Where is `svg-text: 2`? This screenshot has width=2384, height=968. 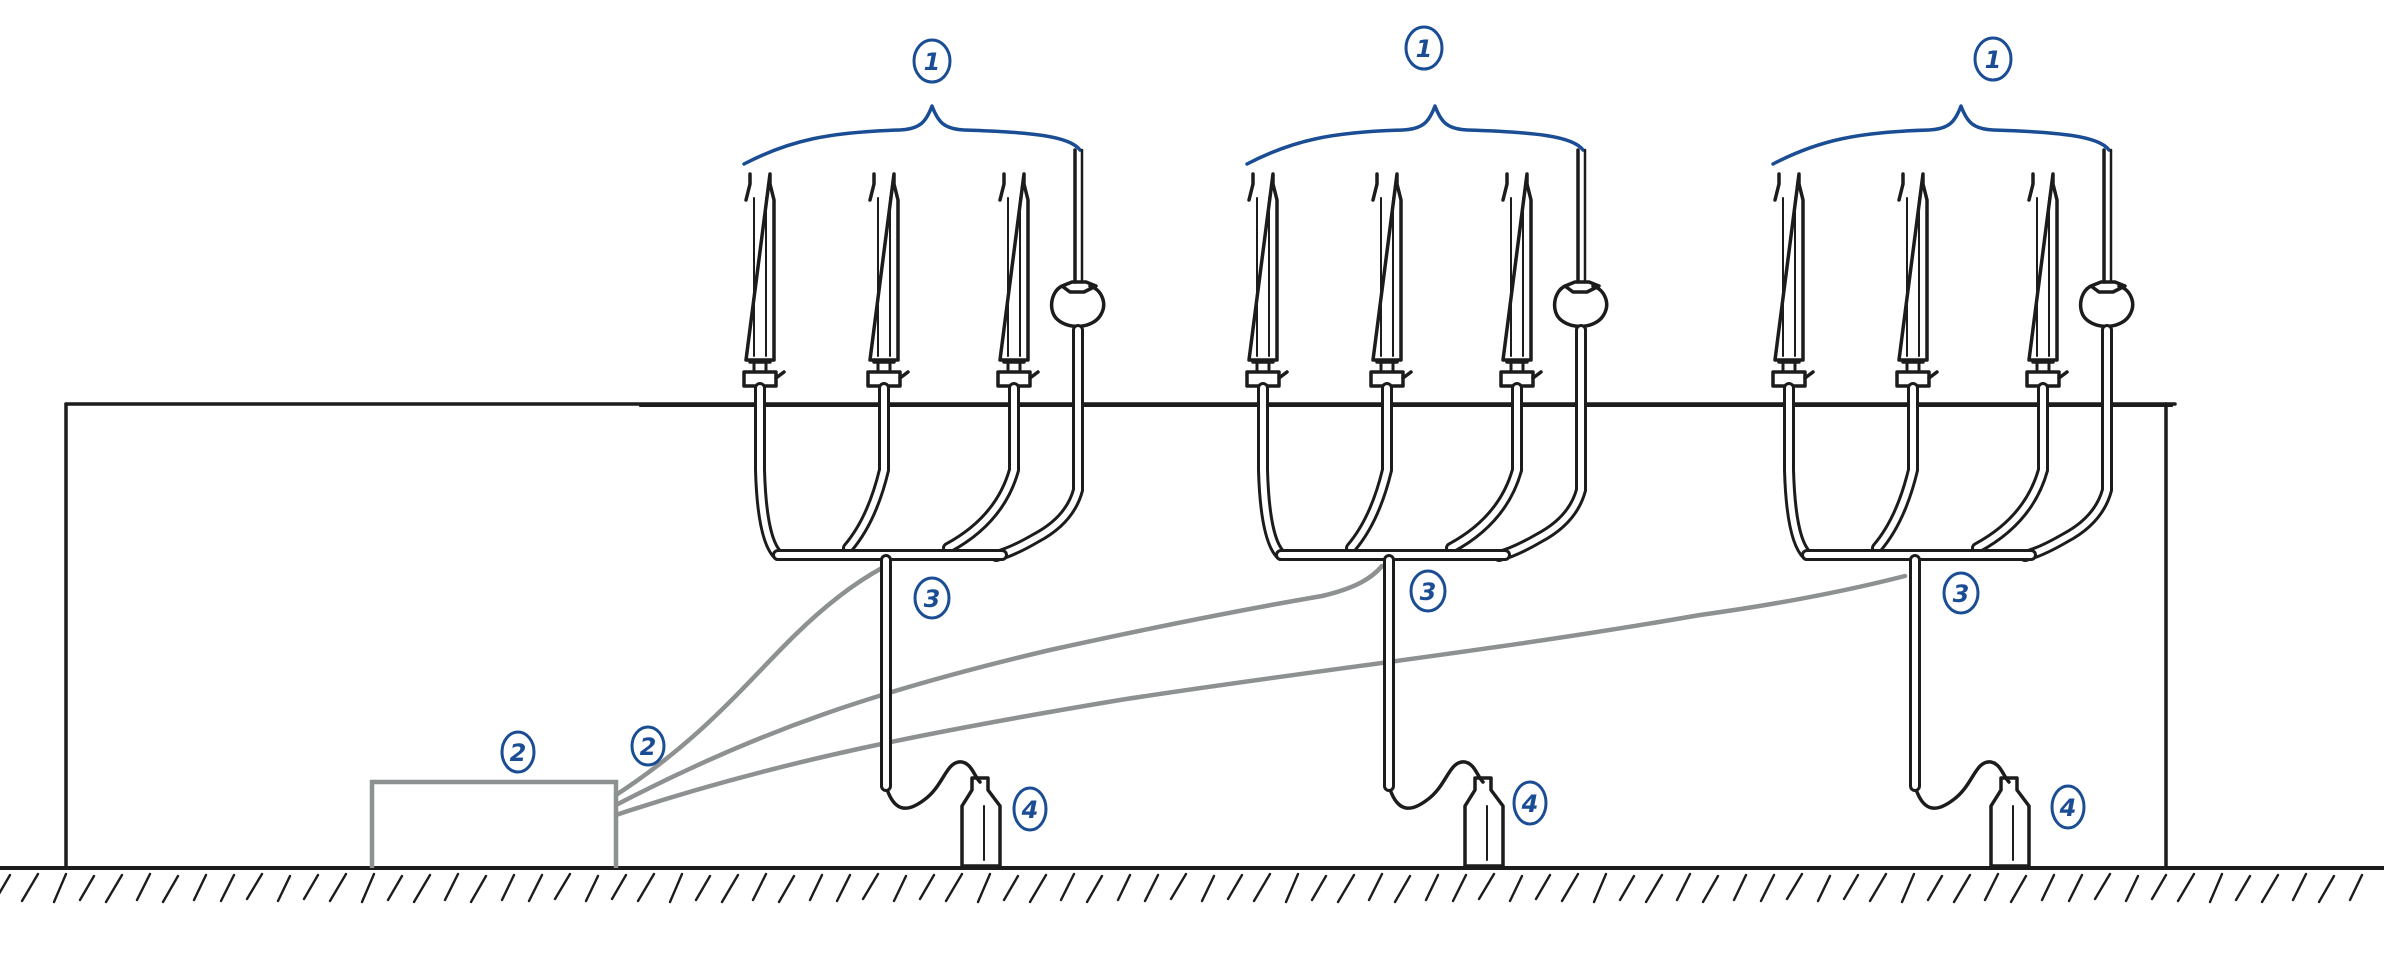
svg-text: 2 is located at coordinates (648, 747).